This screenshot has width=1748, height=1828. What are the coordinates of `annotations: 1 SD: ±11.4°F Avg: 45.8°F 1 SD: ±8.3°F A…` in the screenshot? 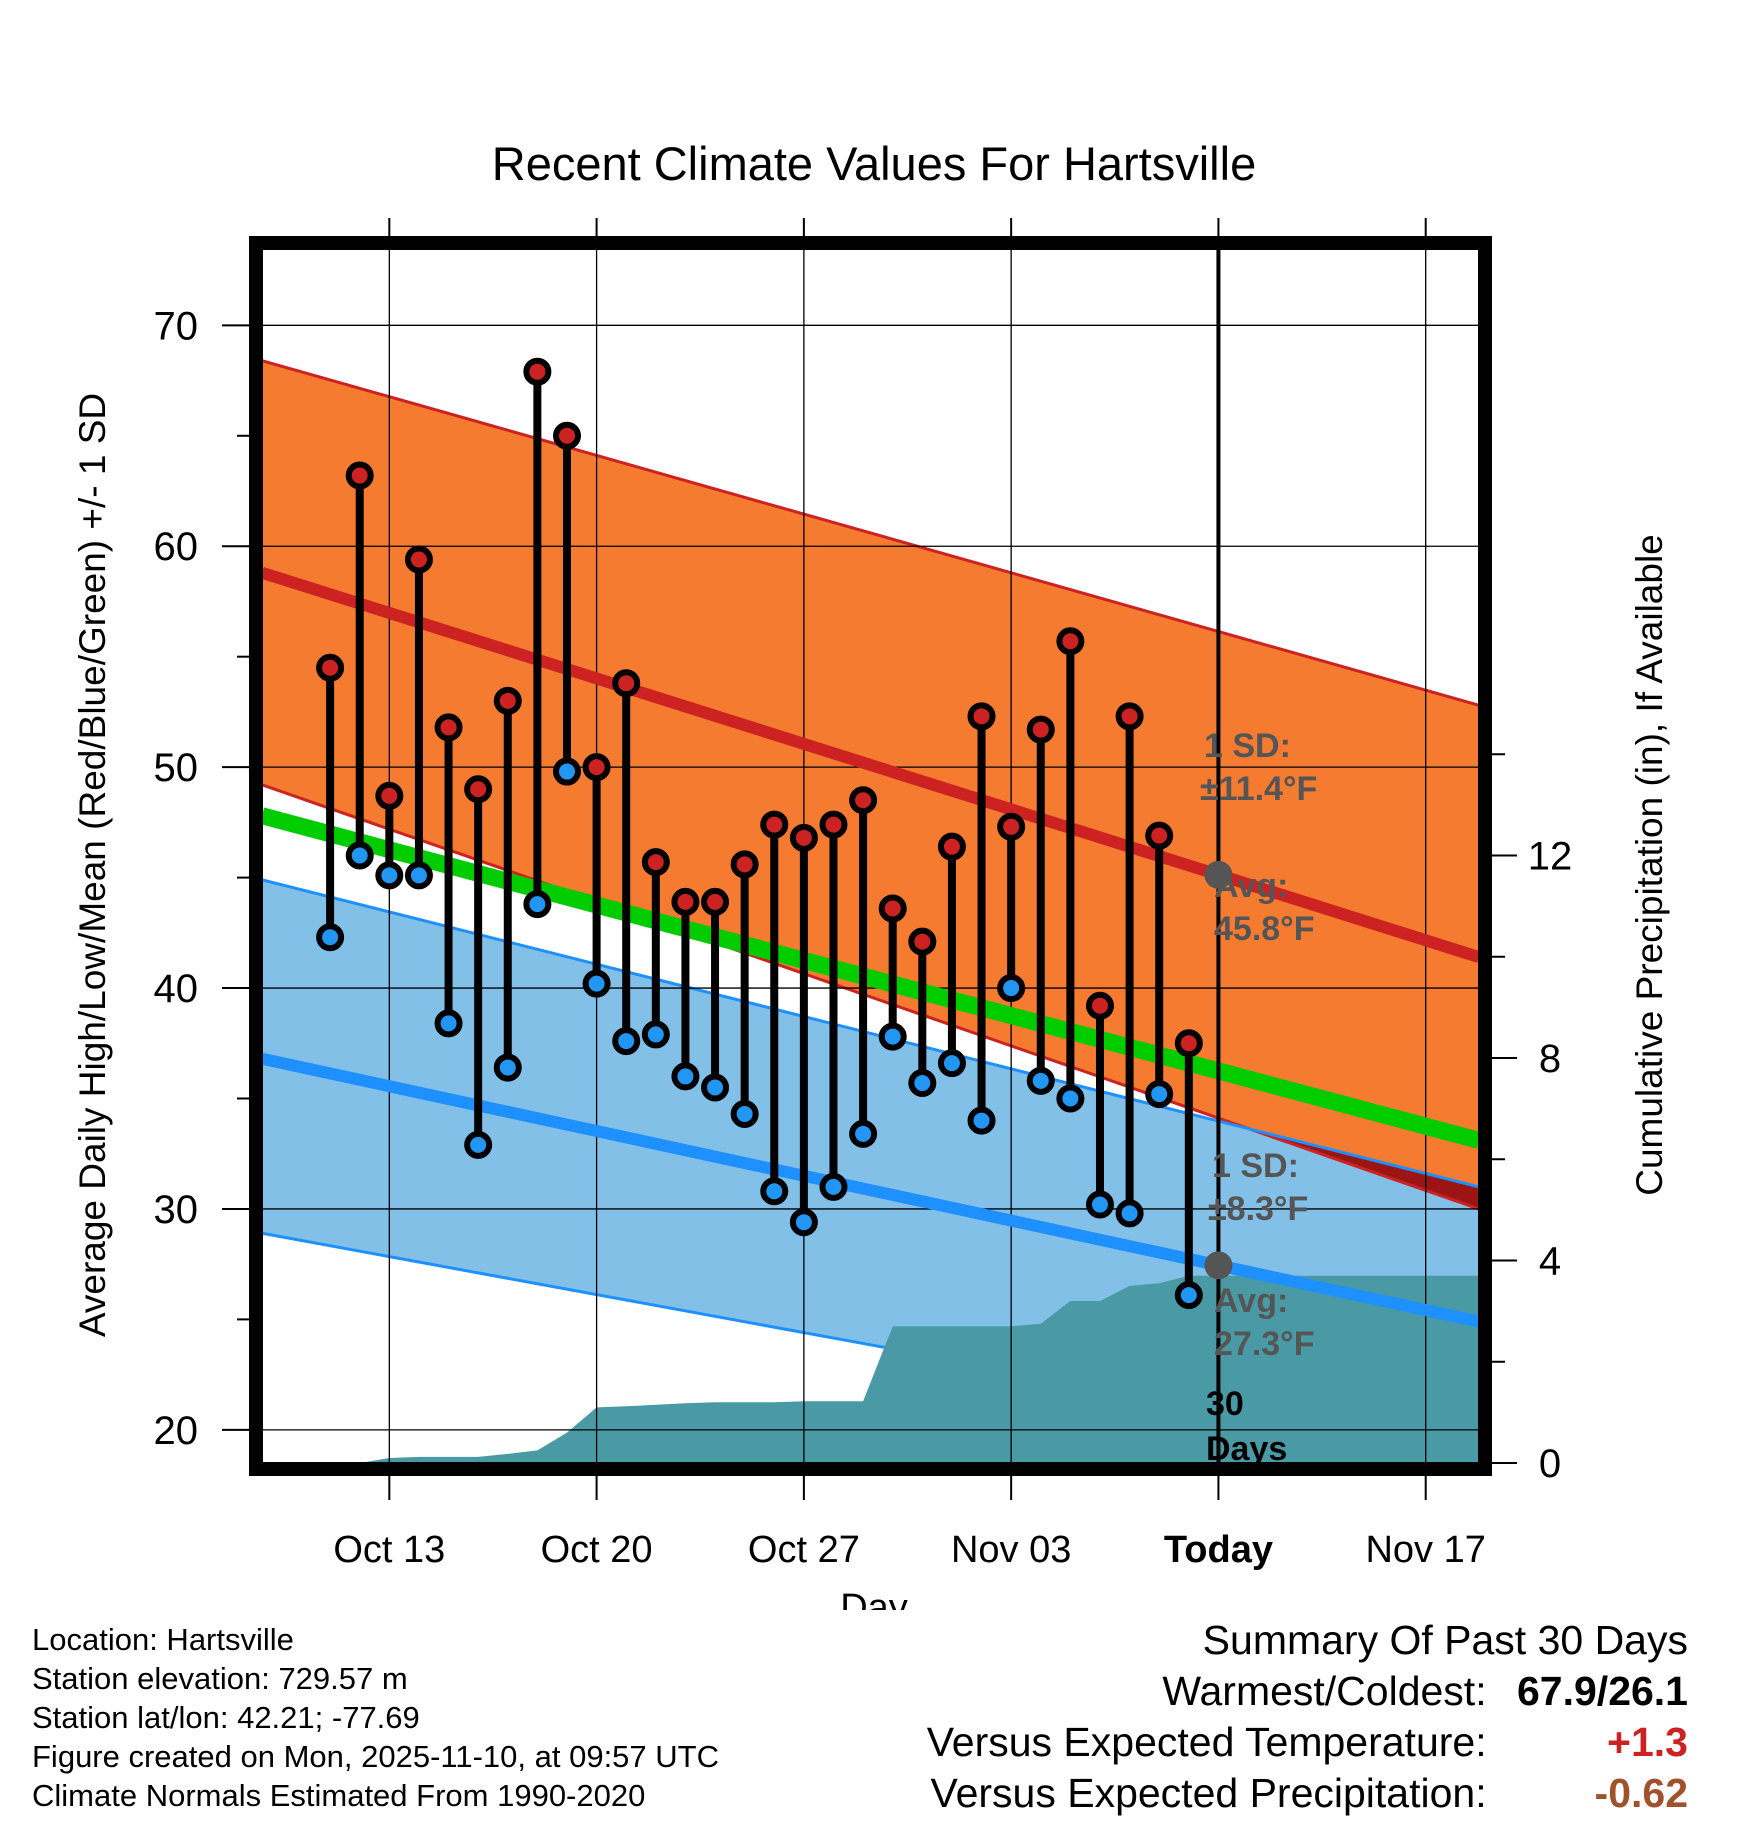 It's located at (1258, 1097).